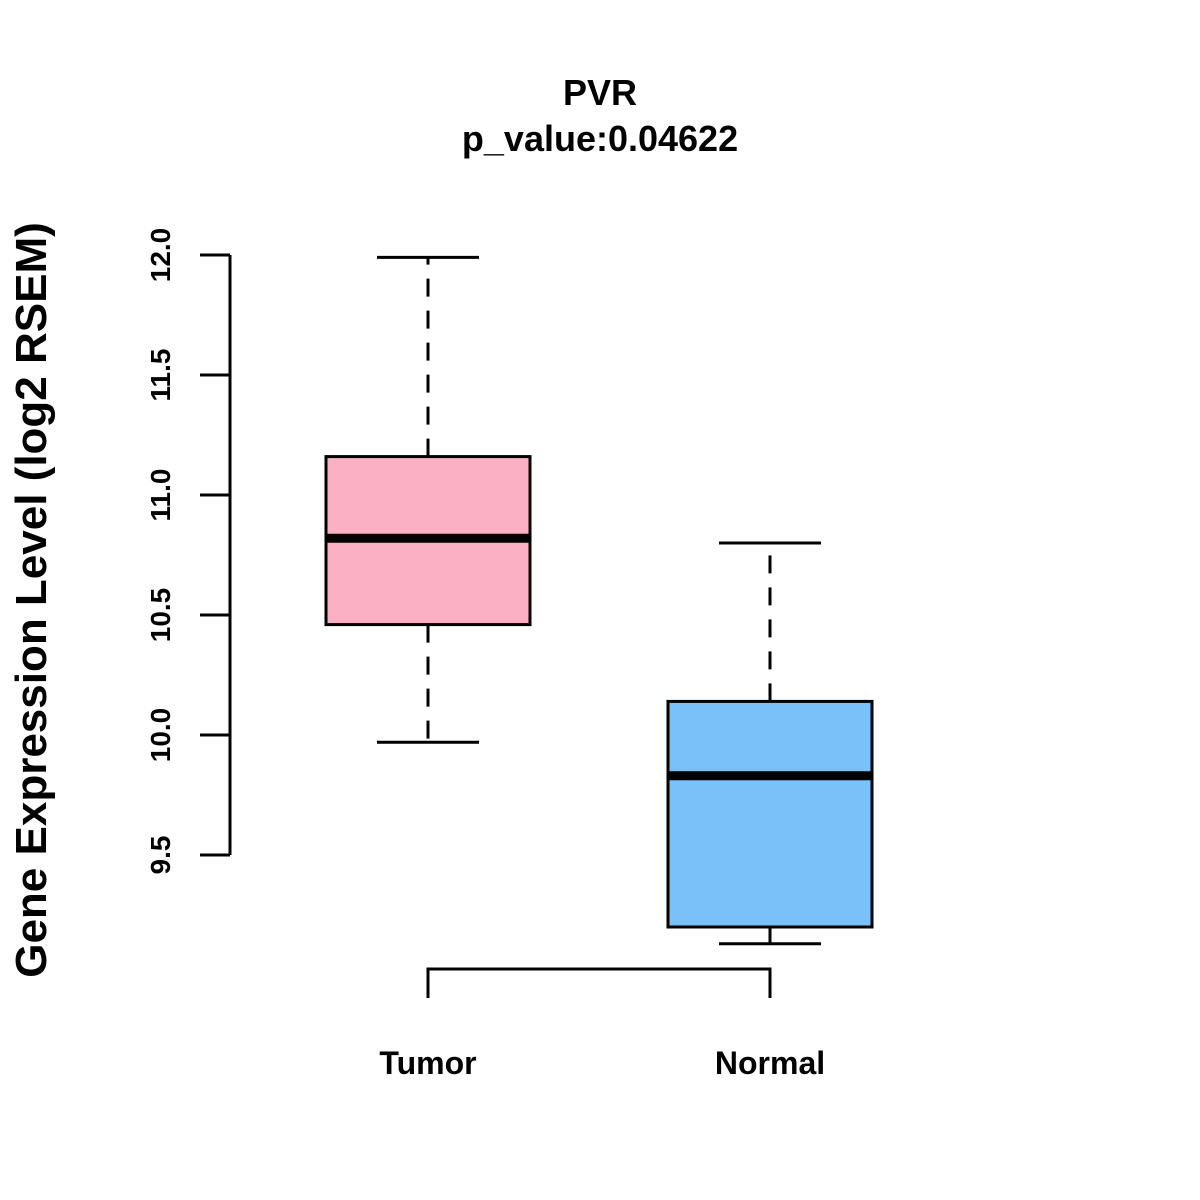 The width and height of the screenshot is (1200, 1200). What do you see at coordinates (770, 1063) in the screenshot?
I see `x-category-label: Normal` at bounding box center [770, 1063].